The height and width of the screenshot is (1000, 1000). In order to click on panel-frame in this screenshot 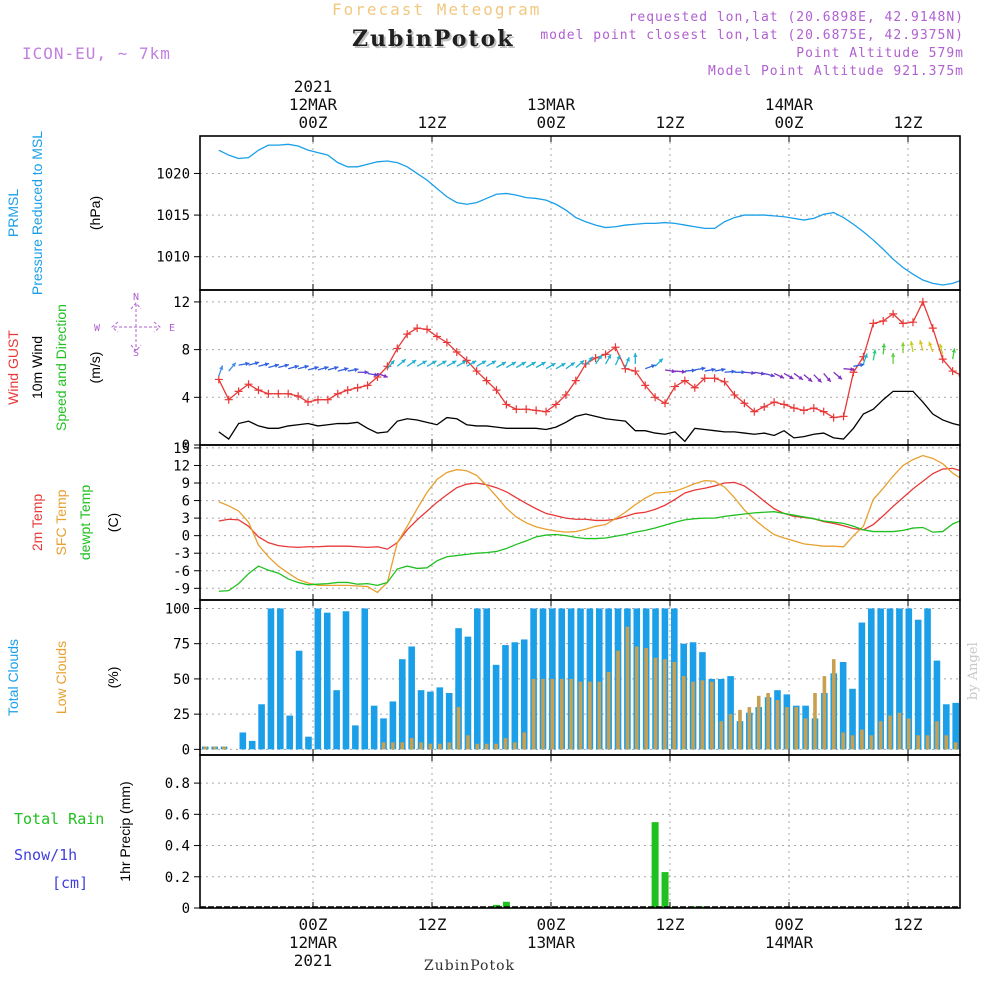, I will do `click(580, 367)`.